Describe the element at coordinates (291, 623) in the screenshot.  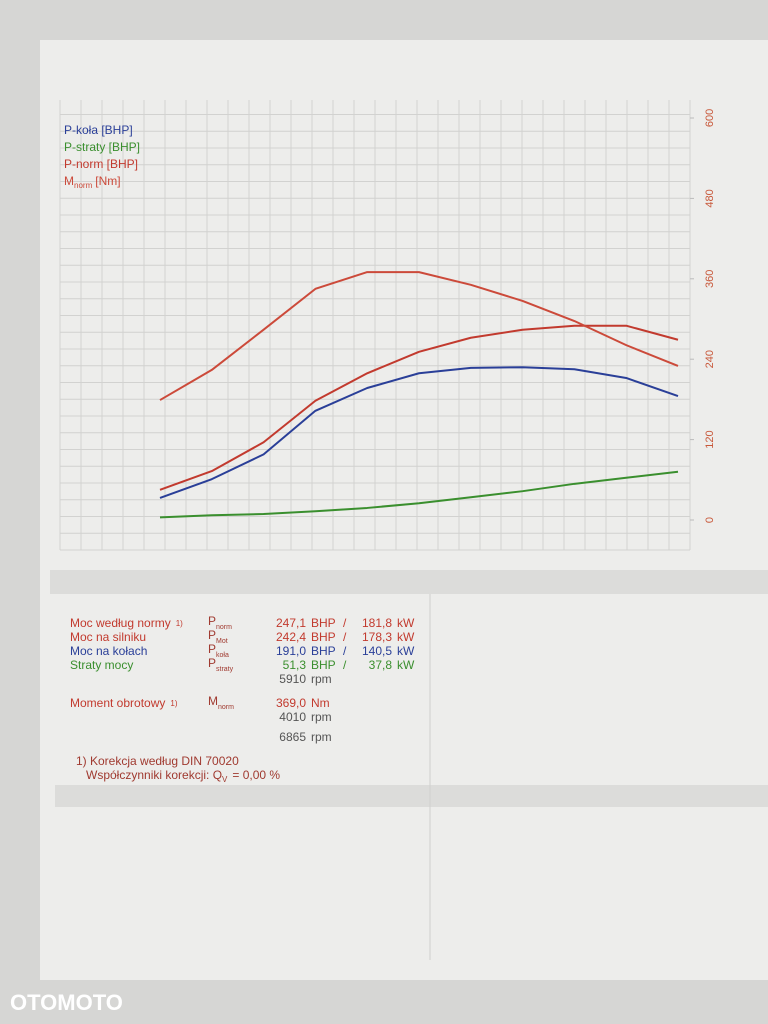
I see `value: 247,1` at that location.